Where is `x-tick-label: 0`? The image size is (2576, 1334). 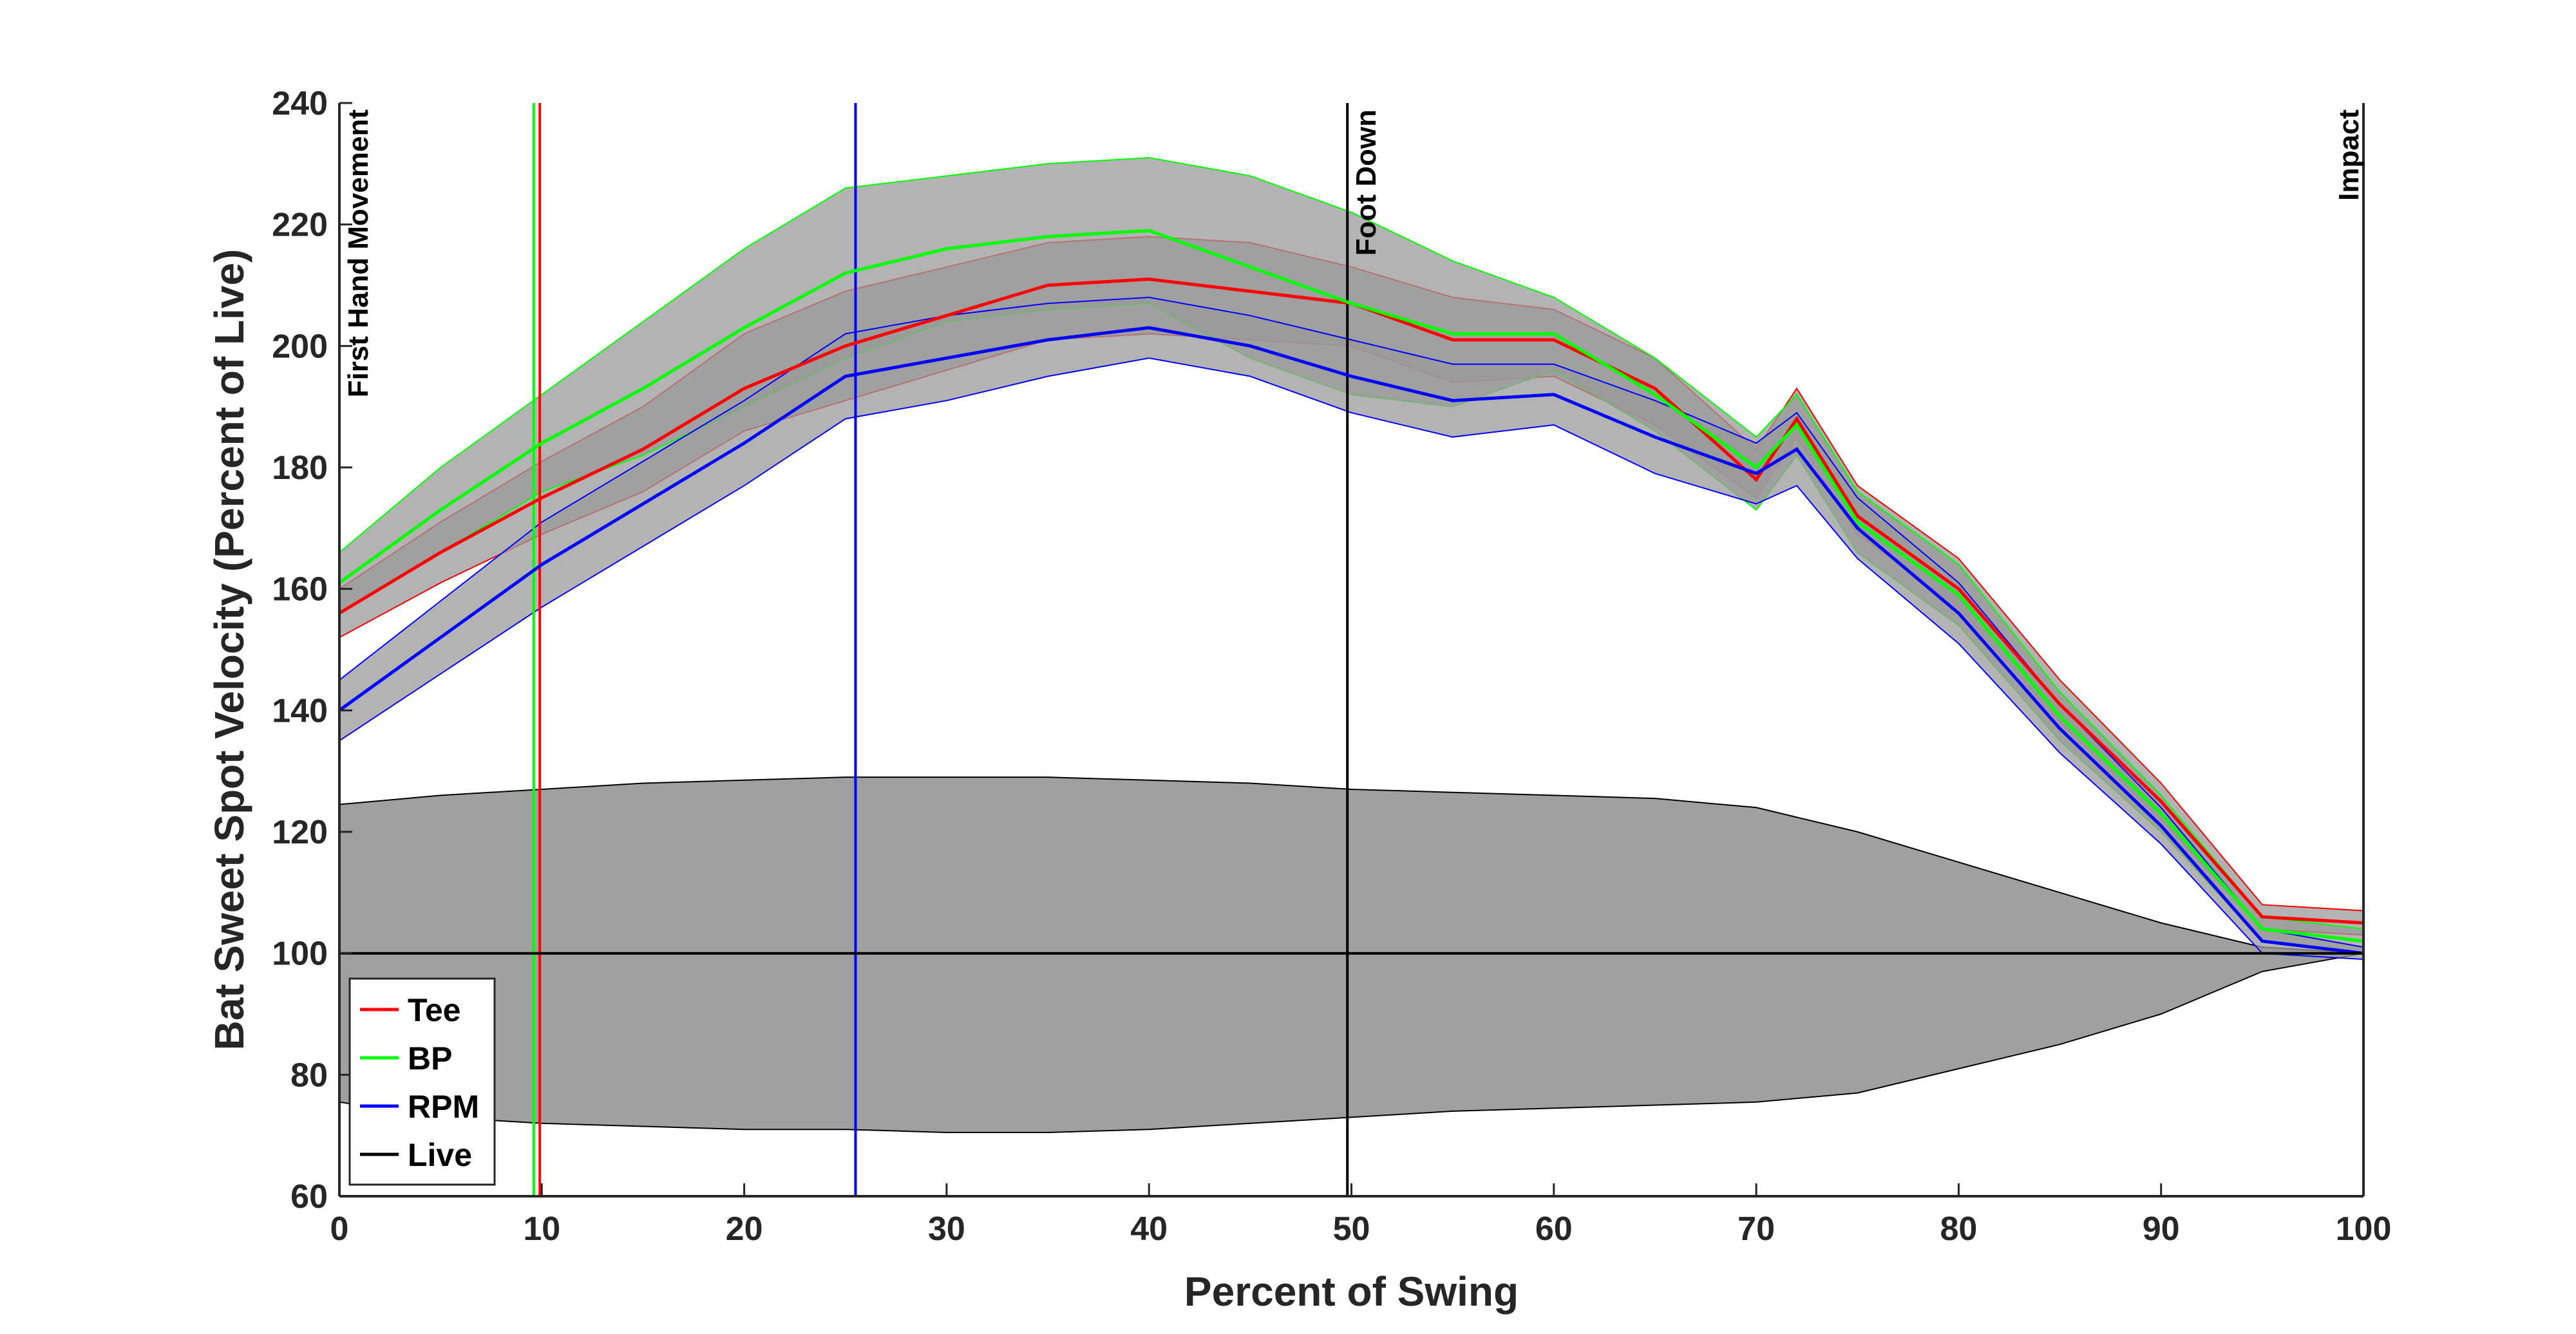
x-tick-label: 0 is located at coordinates (339, 1229).